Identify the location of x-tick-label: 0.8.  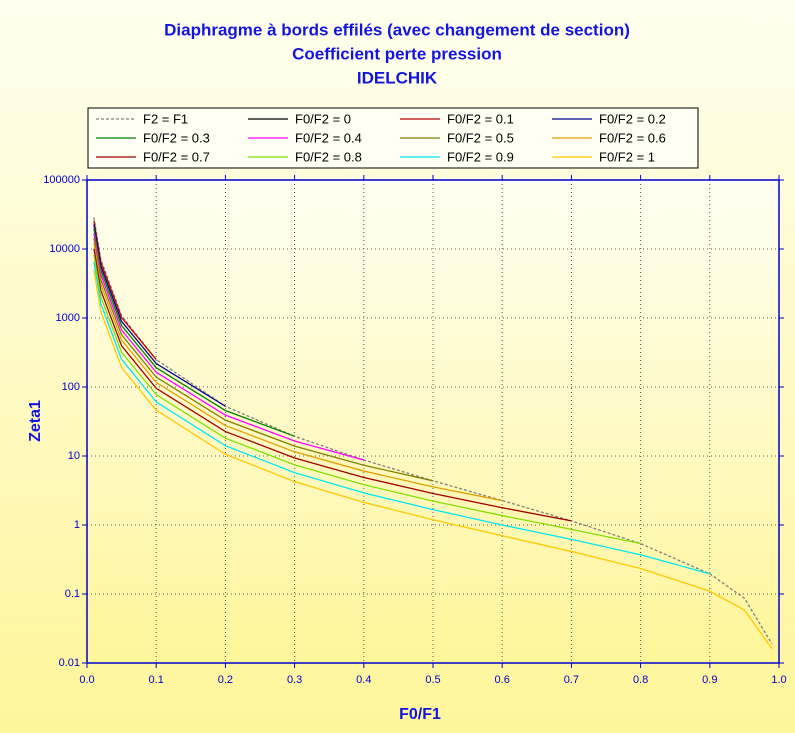
(640, 680).